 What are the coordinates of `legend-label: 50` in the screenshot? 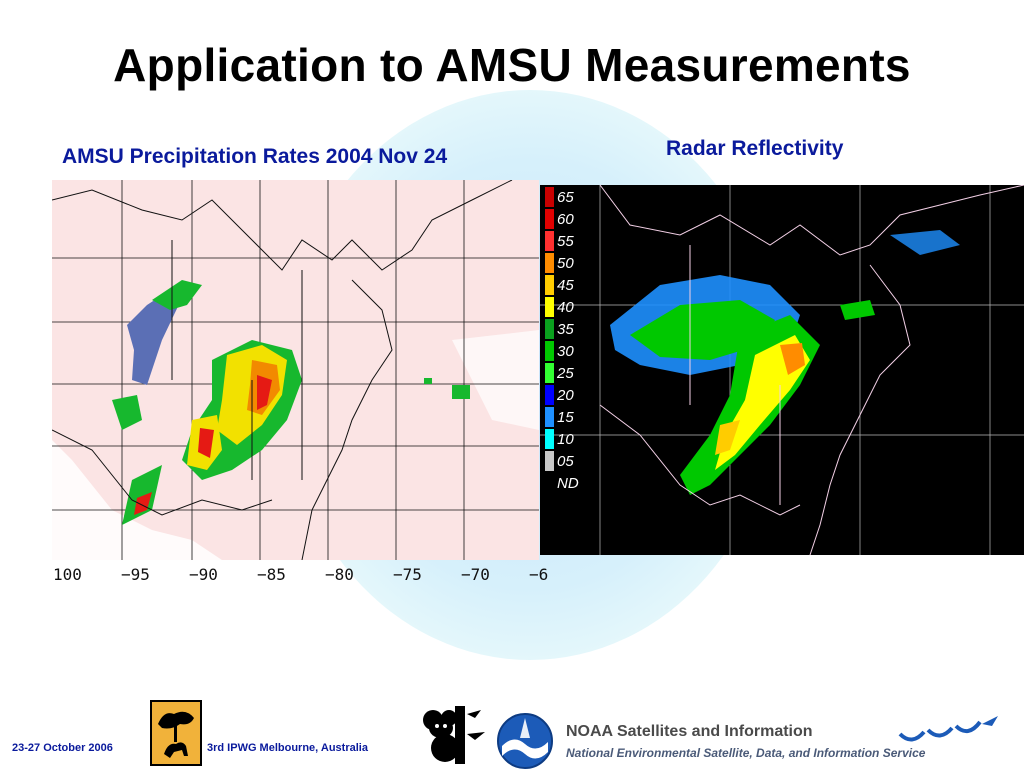 It's located at (565, 263).